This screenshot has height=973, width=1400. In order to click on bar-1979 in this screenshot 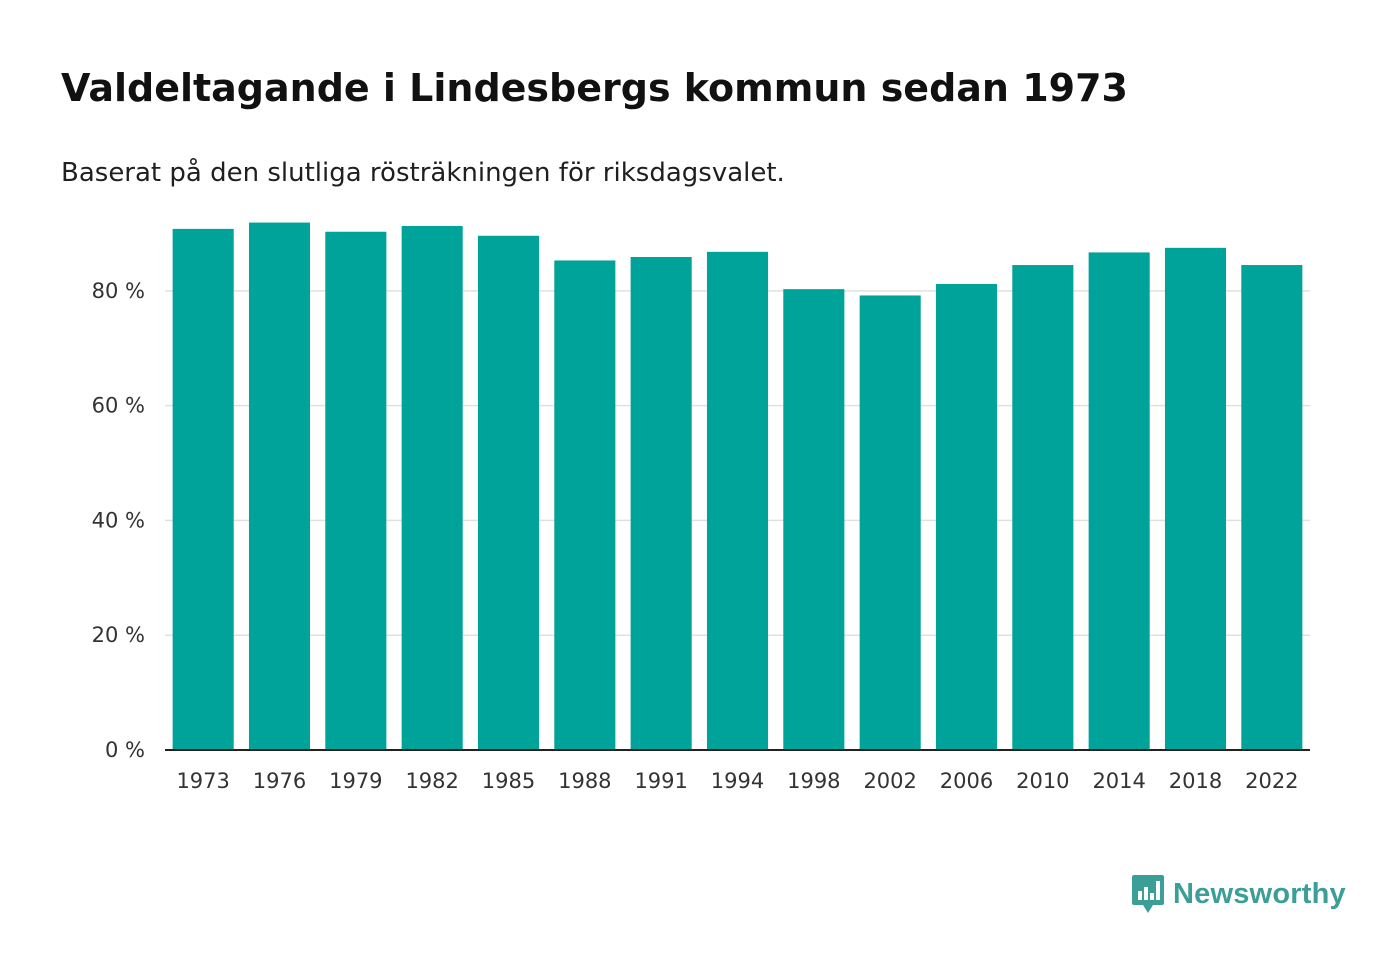, I will do `click(356, 490)`.